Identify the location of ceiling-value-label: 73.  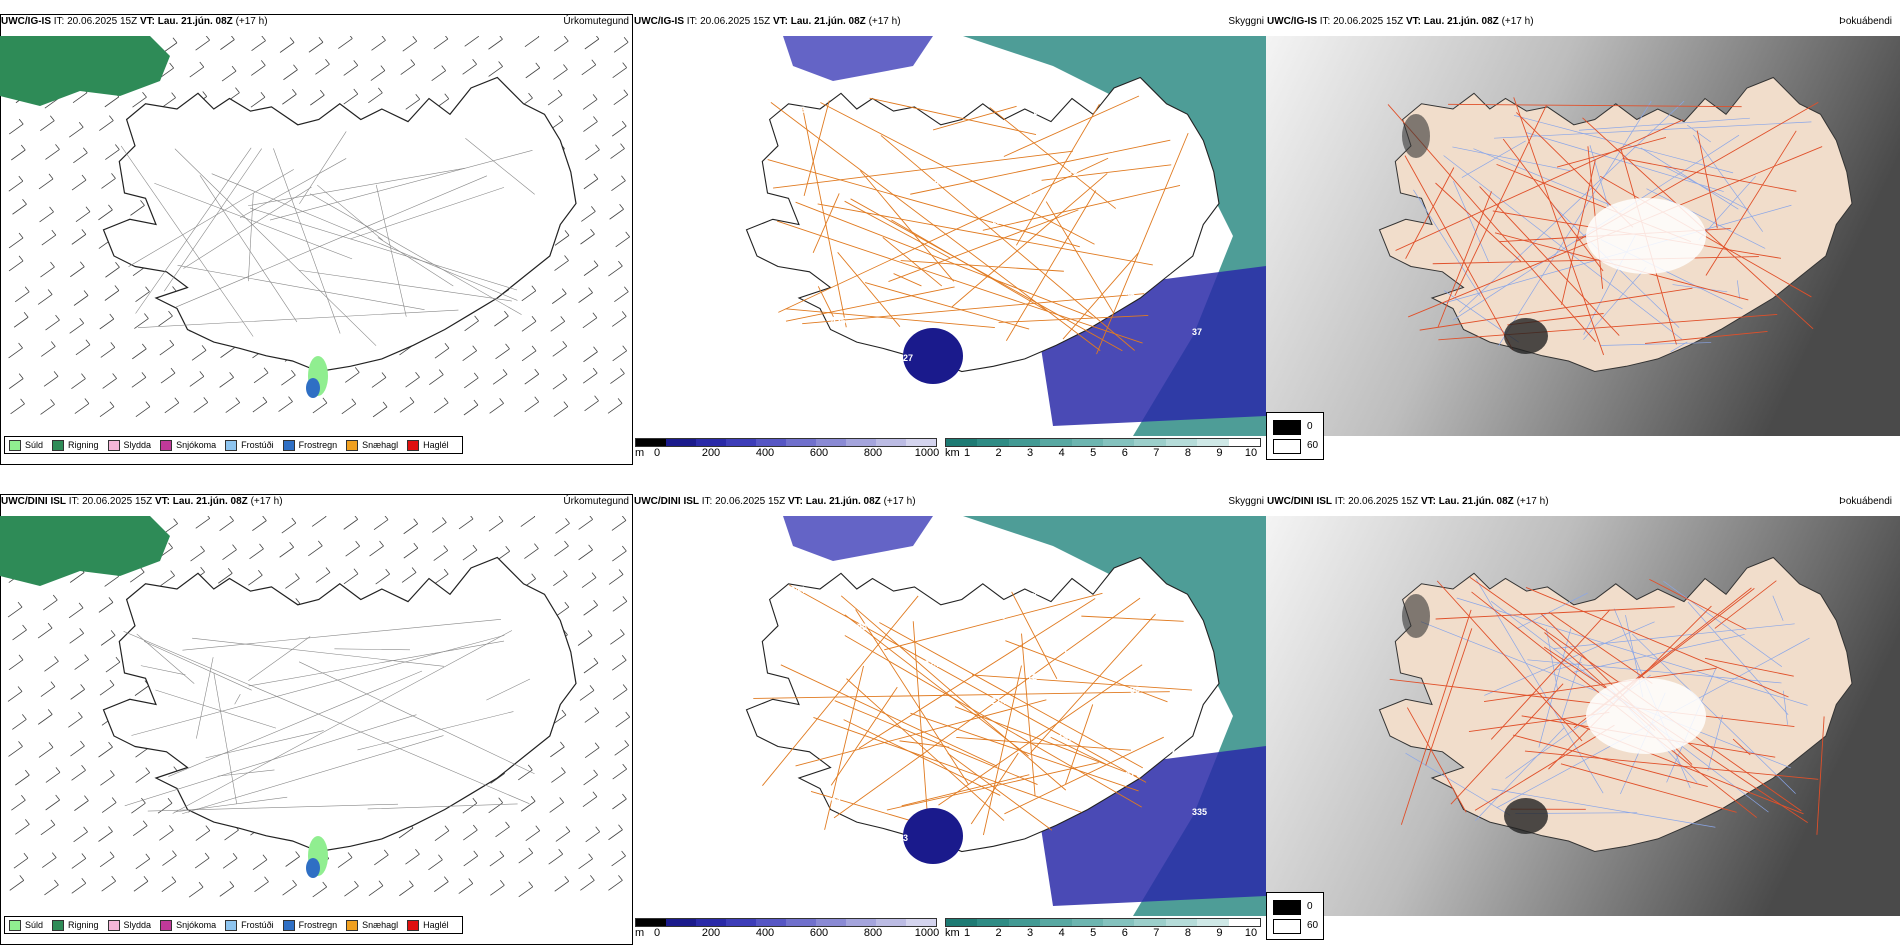
(1166, 271).